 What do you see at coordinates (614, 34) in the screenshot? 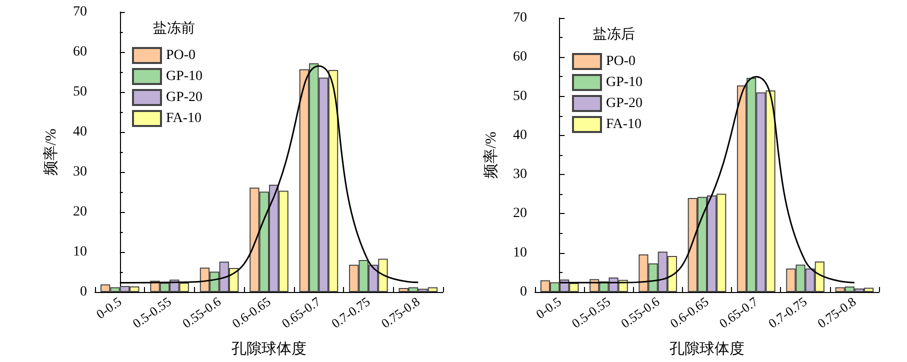
I see `legend-title: 盐冻后` at bounding box center [614, 34].